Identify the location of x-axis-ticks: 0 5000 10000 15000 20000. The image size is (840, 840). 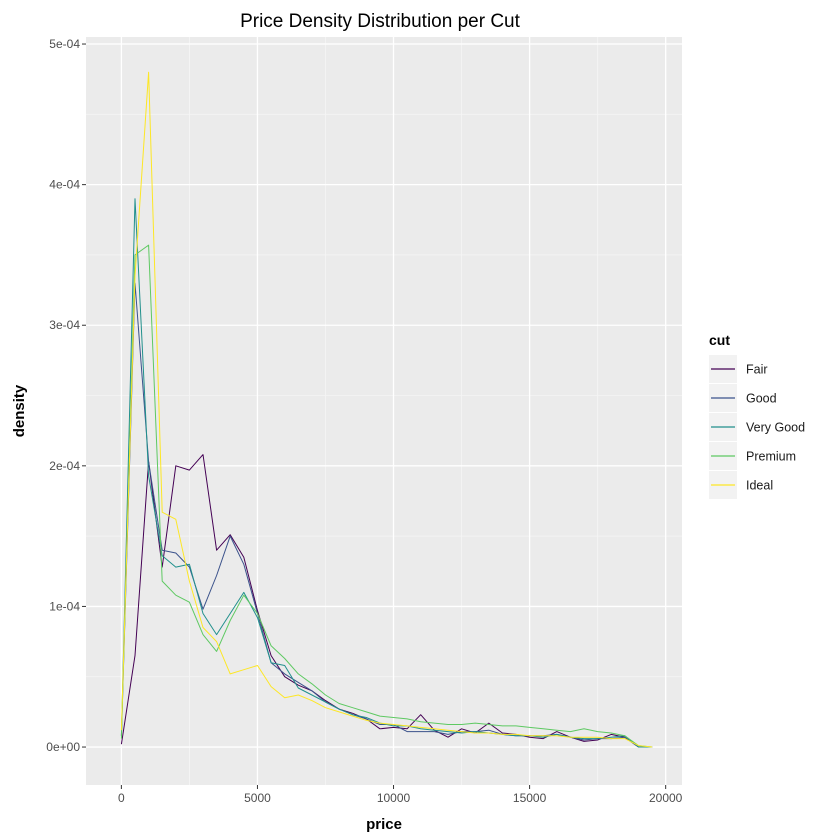
(400, 795).